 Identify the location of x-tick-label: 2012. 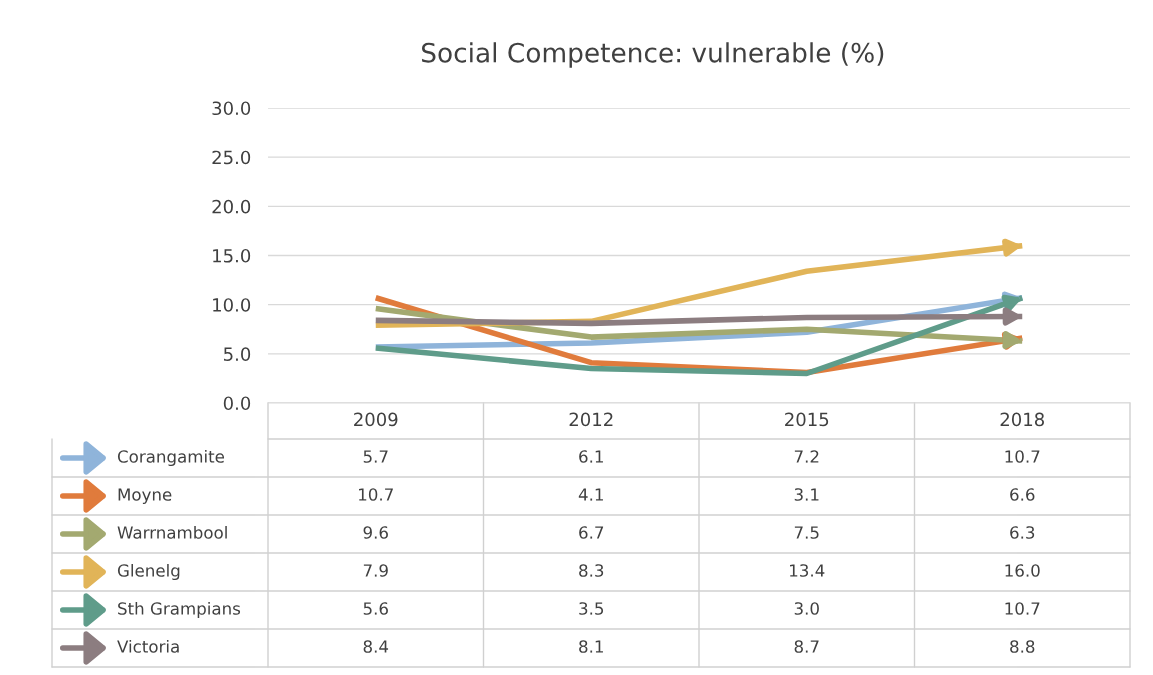
(591, 419).